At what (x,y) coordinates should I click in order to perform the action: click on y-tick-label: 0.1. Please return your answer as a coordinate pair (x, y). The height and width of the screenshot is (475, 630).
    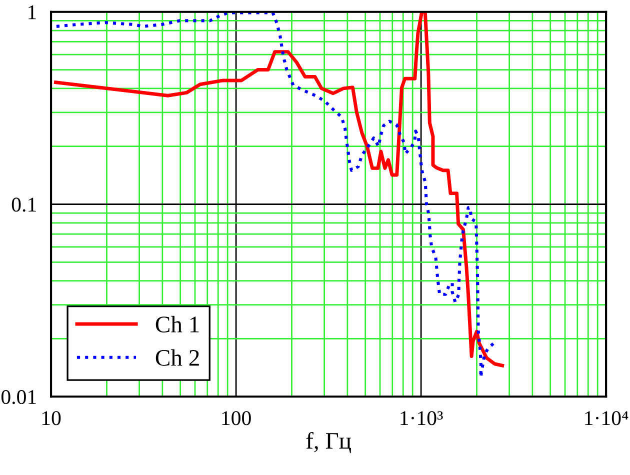
    Looking at the image, I should click on (24, 205).